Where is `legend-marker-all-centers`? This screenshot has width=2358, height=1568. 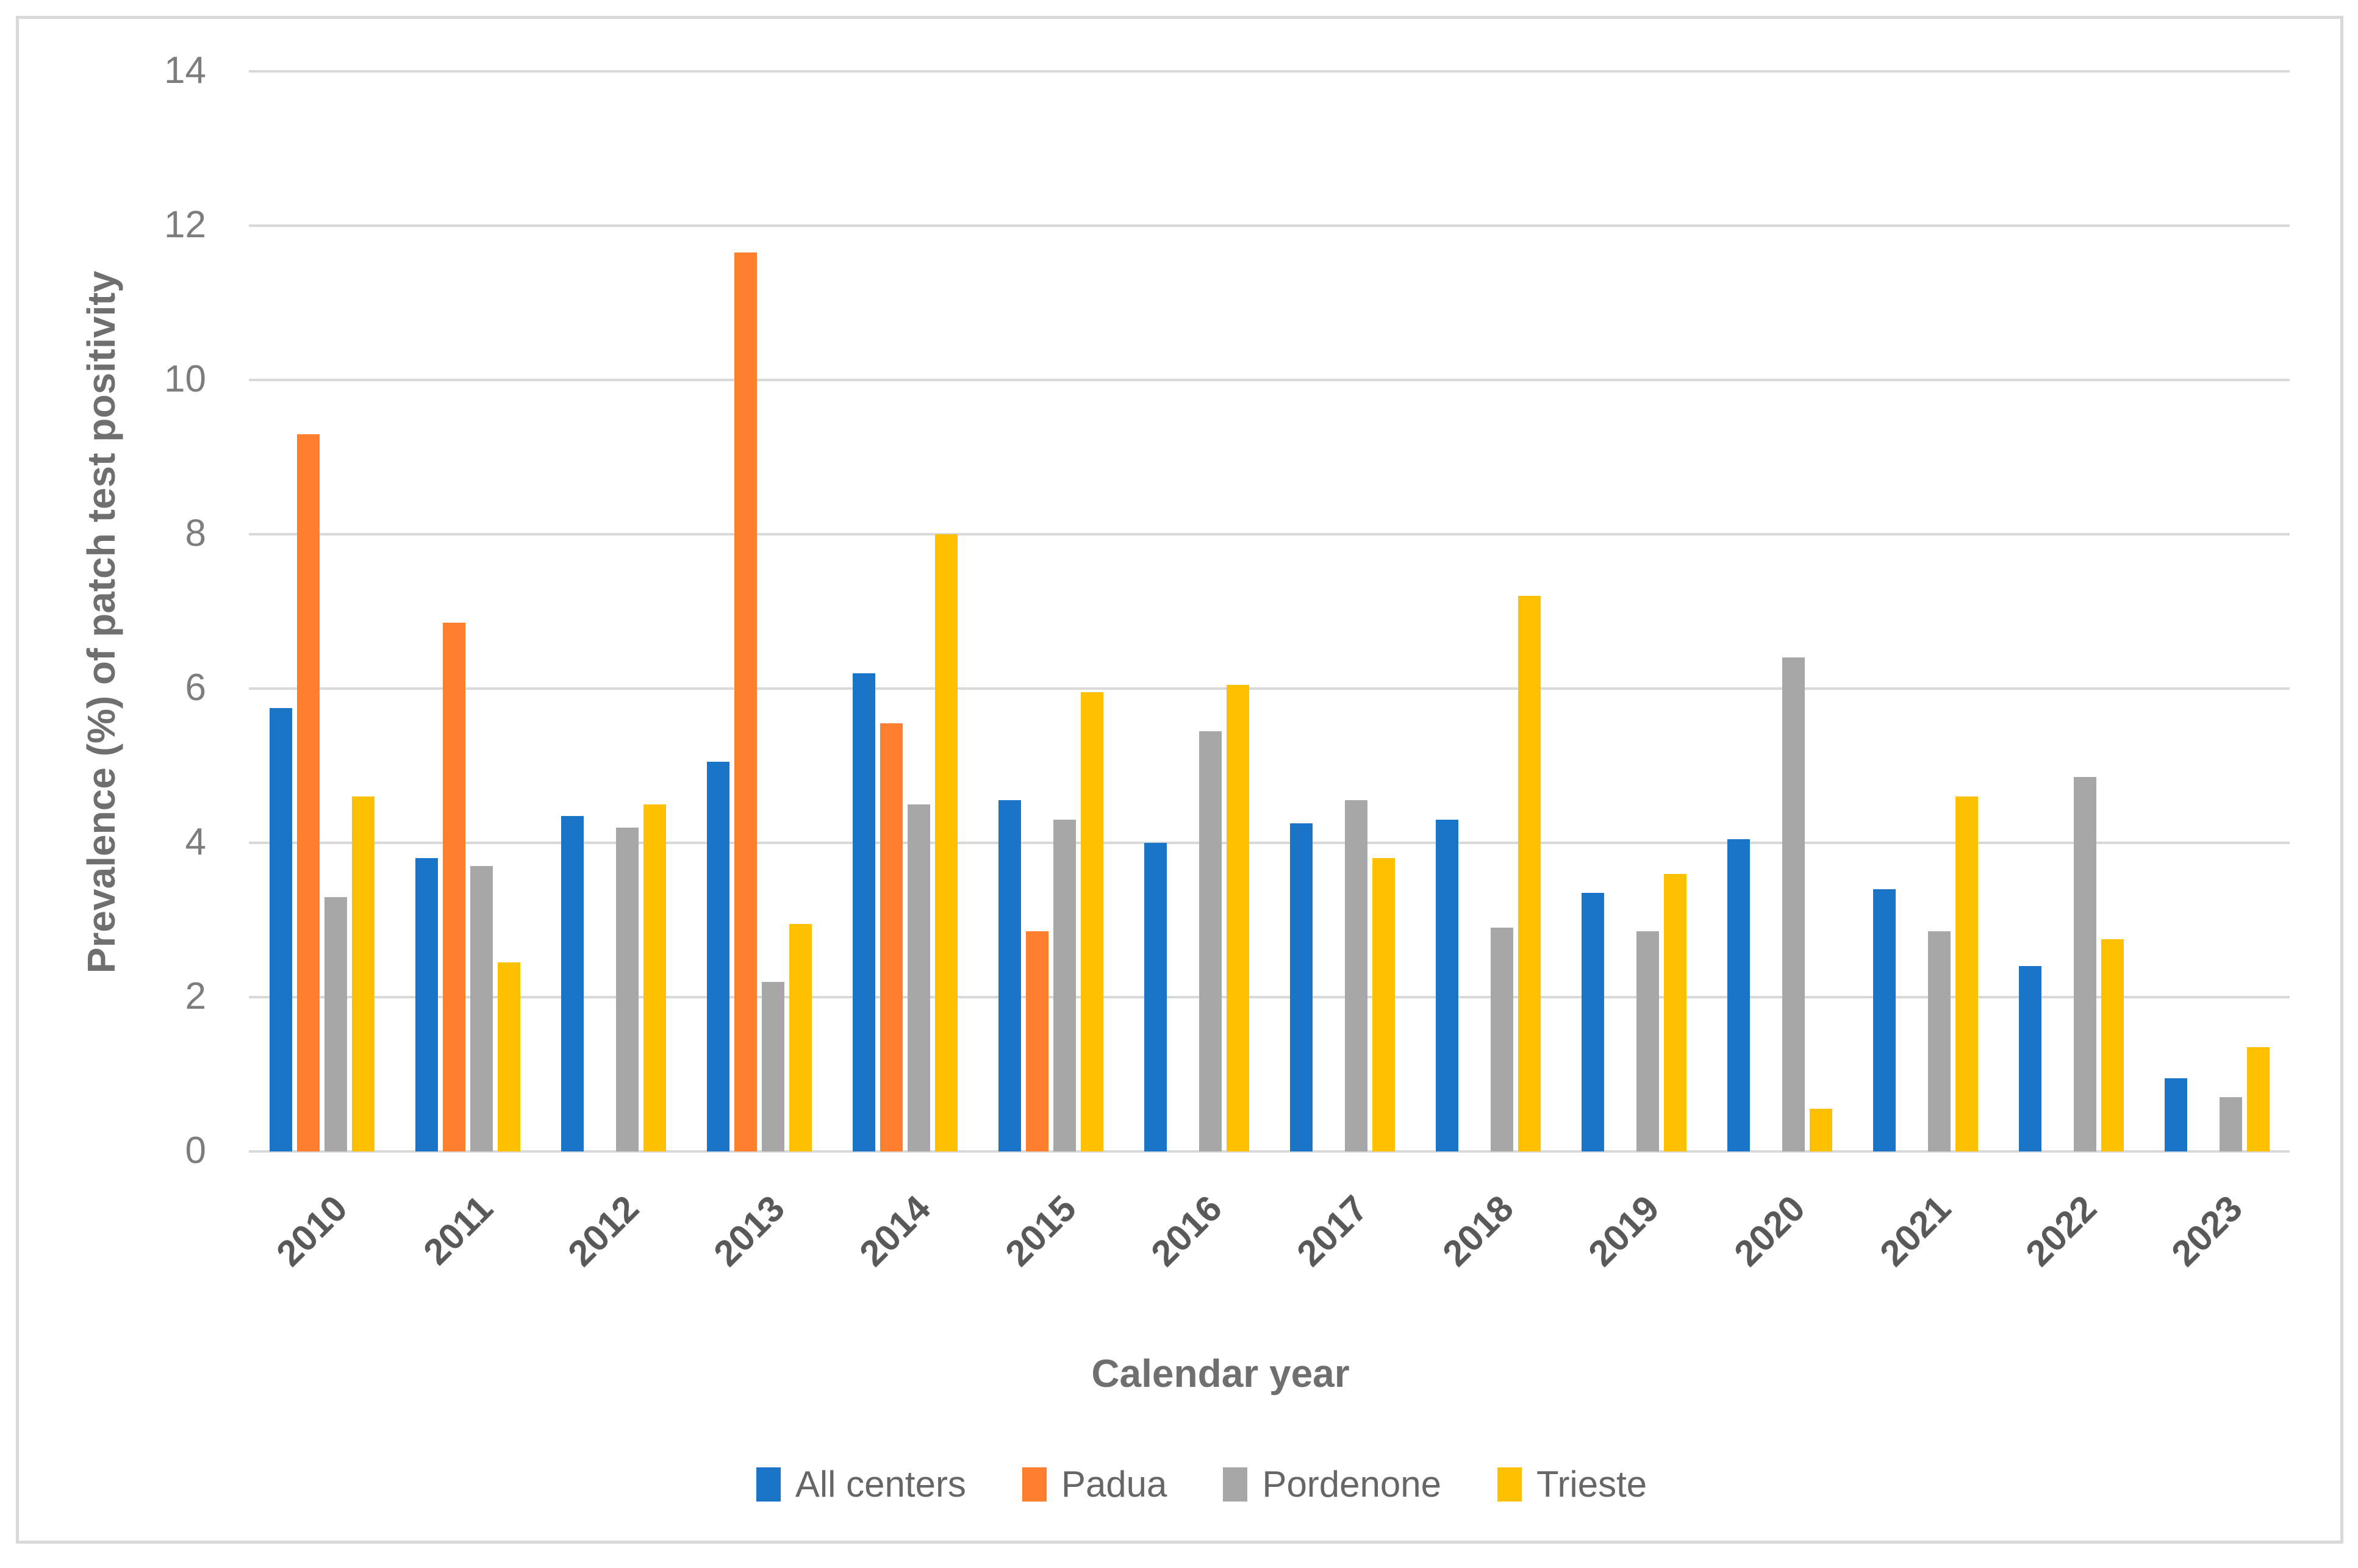 legend-marker-all-centers is located at coordinates (768, 1484).